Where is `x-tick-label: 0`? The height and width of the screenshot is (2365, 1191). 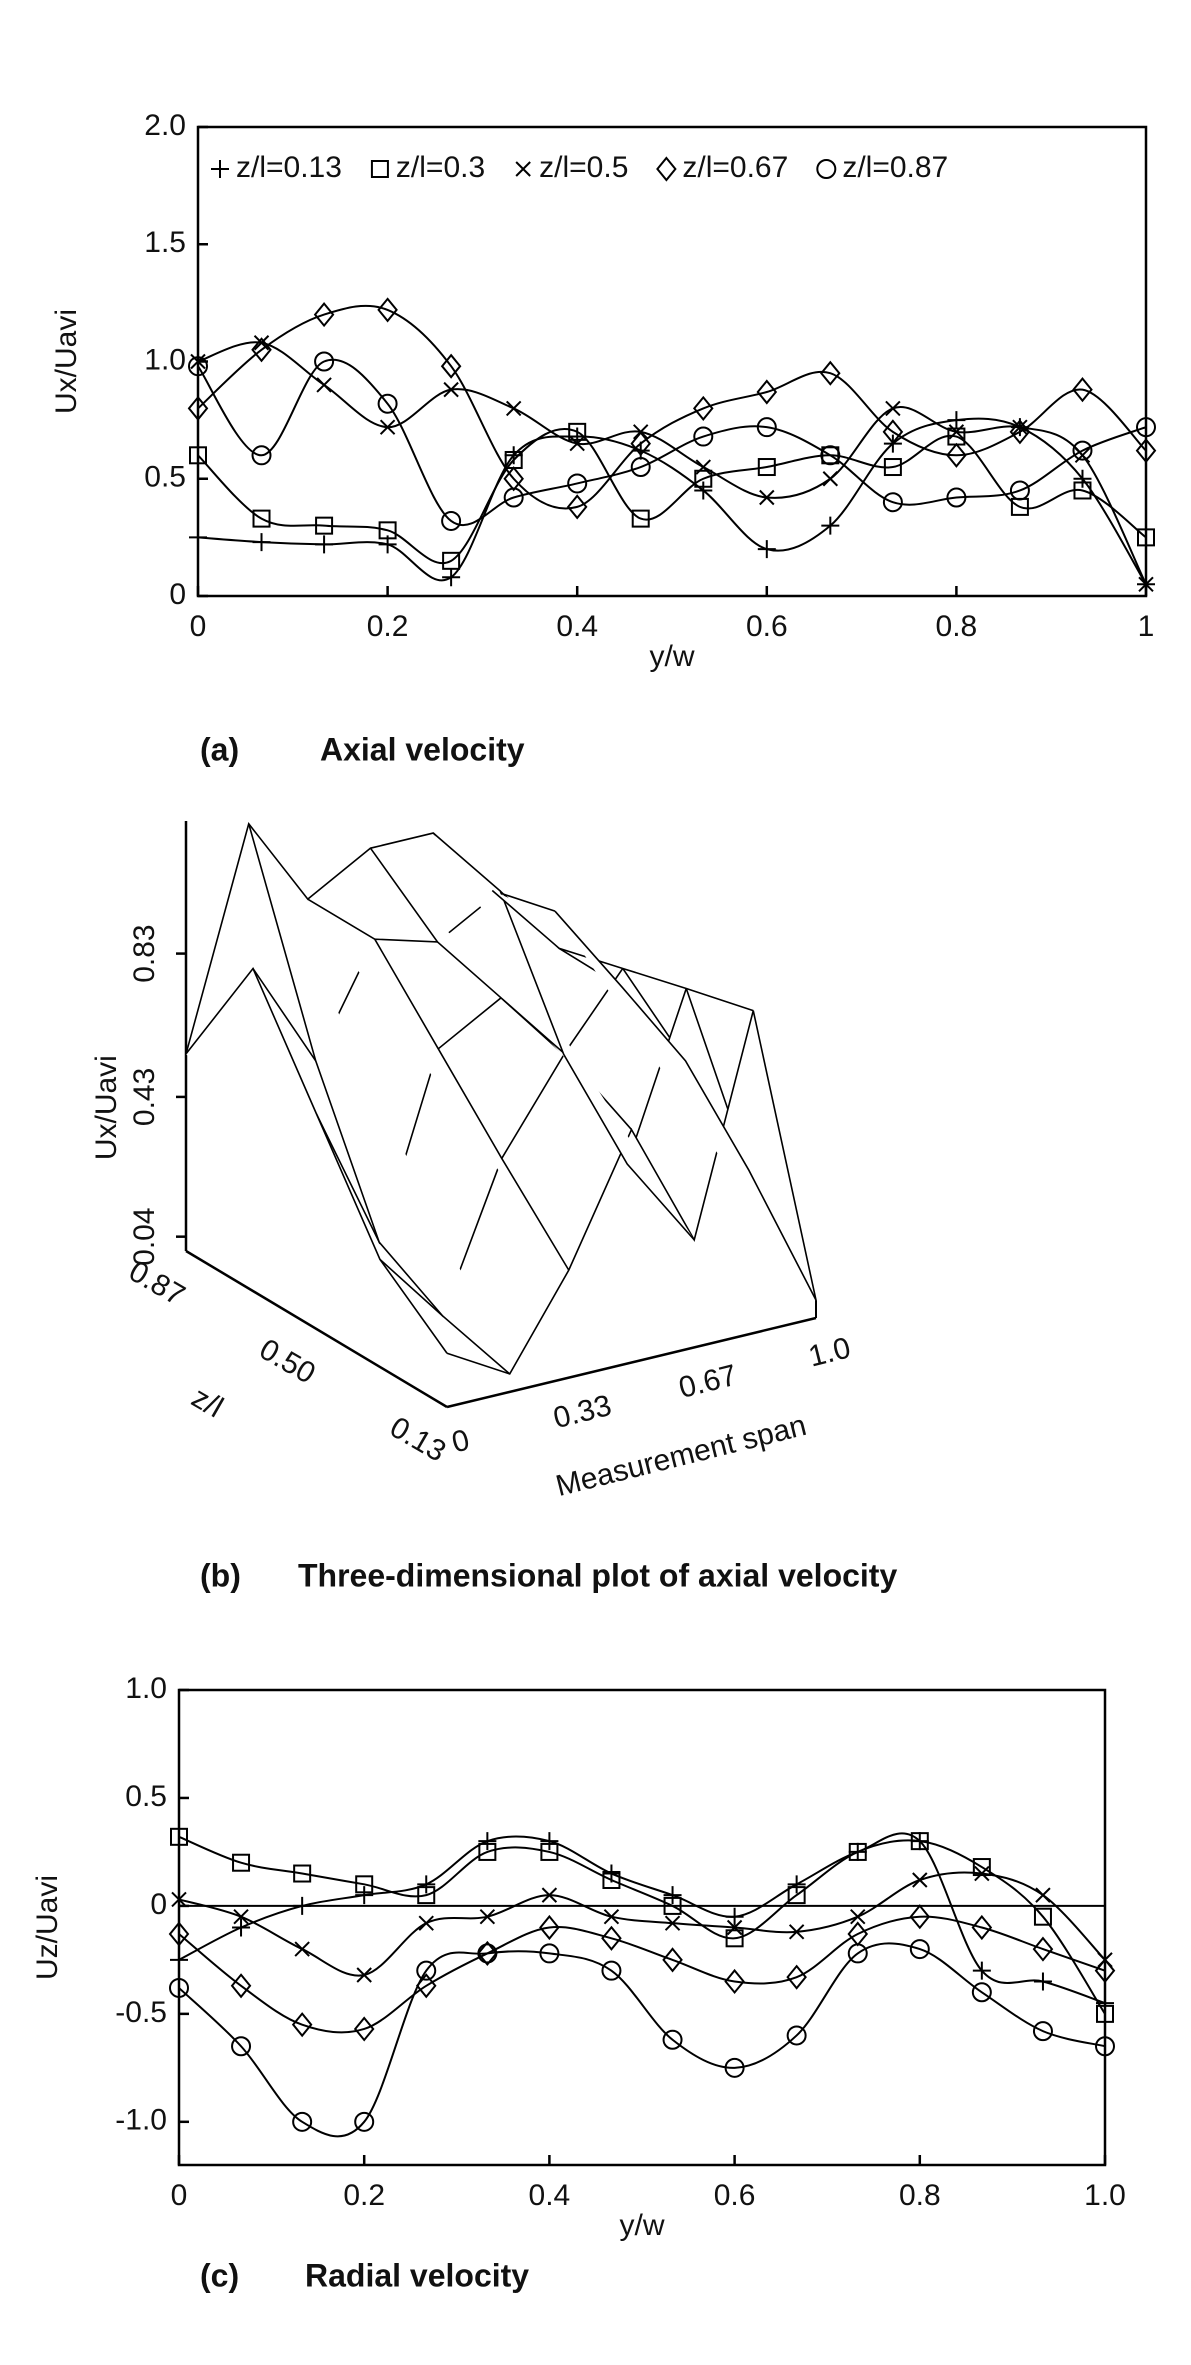
x-tick-label: 0 is located at coordinates (461, 1441).